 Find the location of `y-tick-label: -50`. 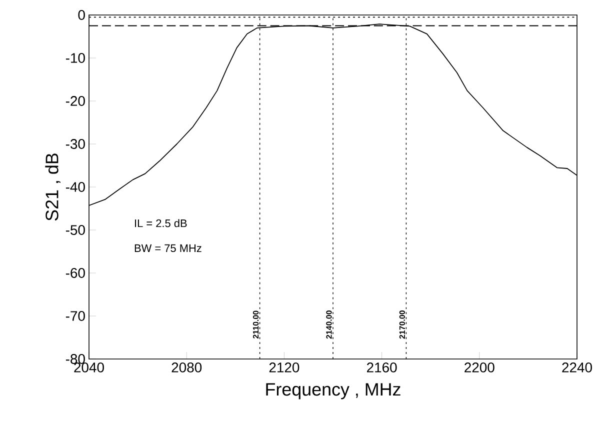

y-tick-label: -50 is located at coordinates (75, 230).